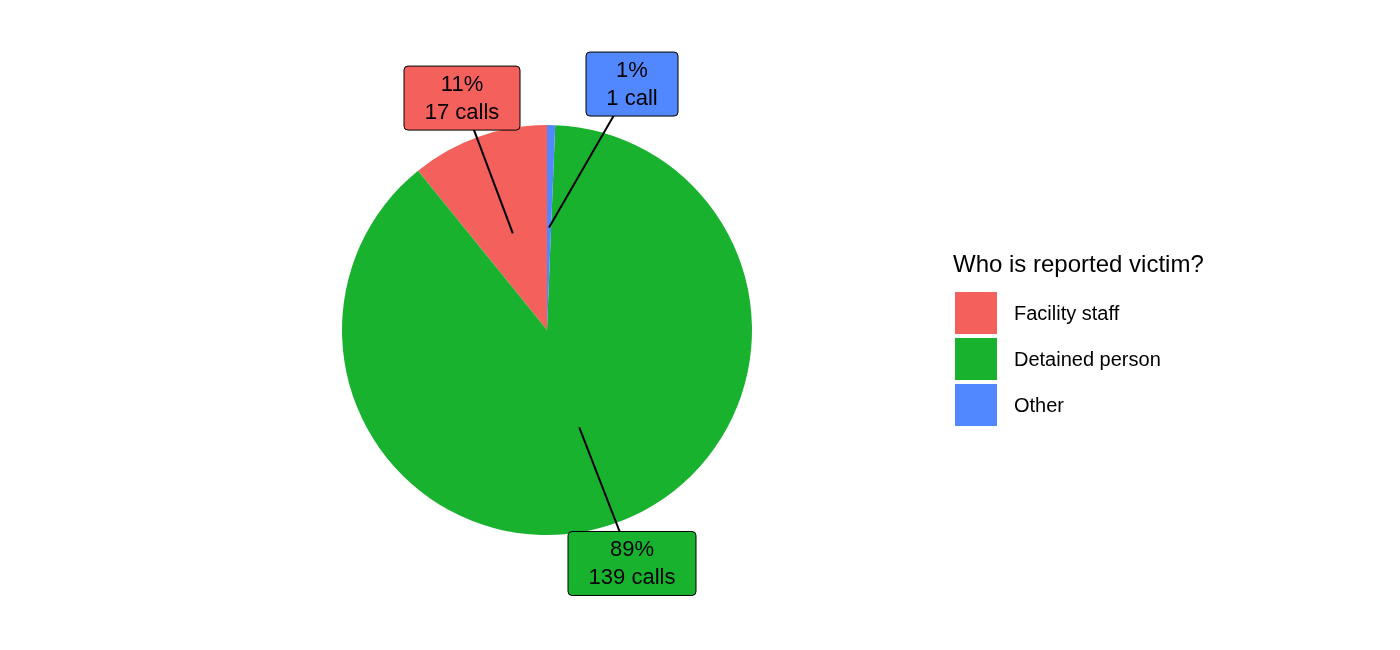 This screenshot has height=650, width=1400. I want to click on data-label: 11% 17 calls, so click(462, 98).